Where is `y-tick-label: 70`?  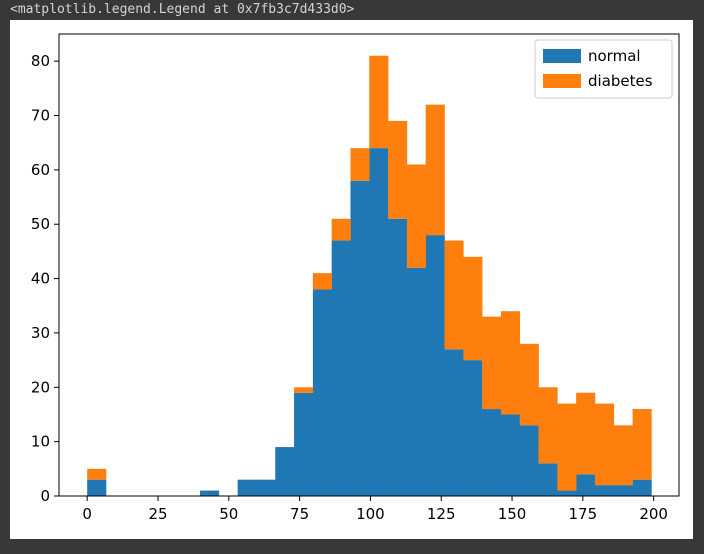
y-tick-label: 70 is located at coordinates (40, 116).